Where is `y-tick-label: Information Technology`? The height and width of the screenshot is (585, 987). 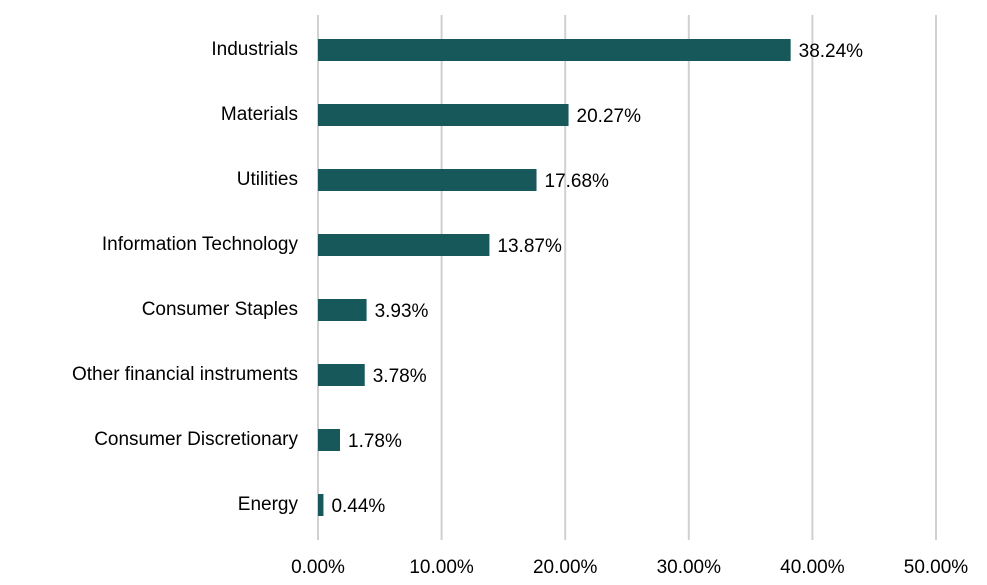 y-tick-label: Information Technology is located at coordinates (200, 244).